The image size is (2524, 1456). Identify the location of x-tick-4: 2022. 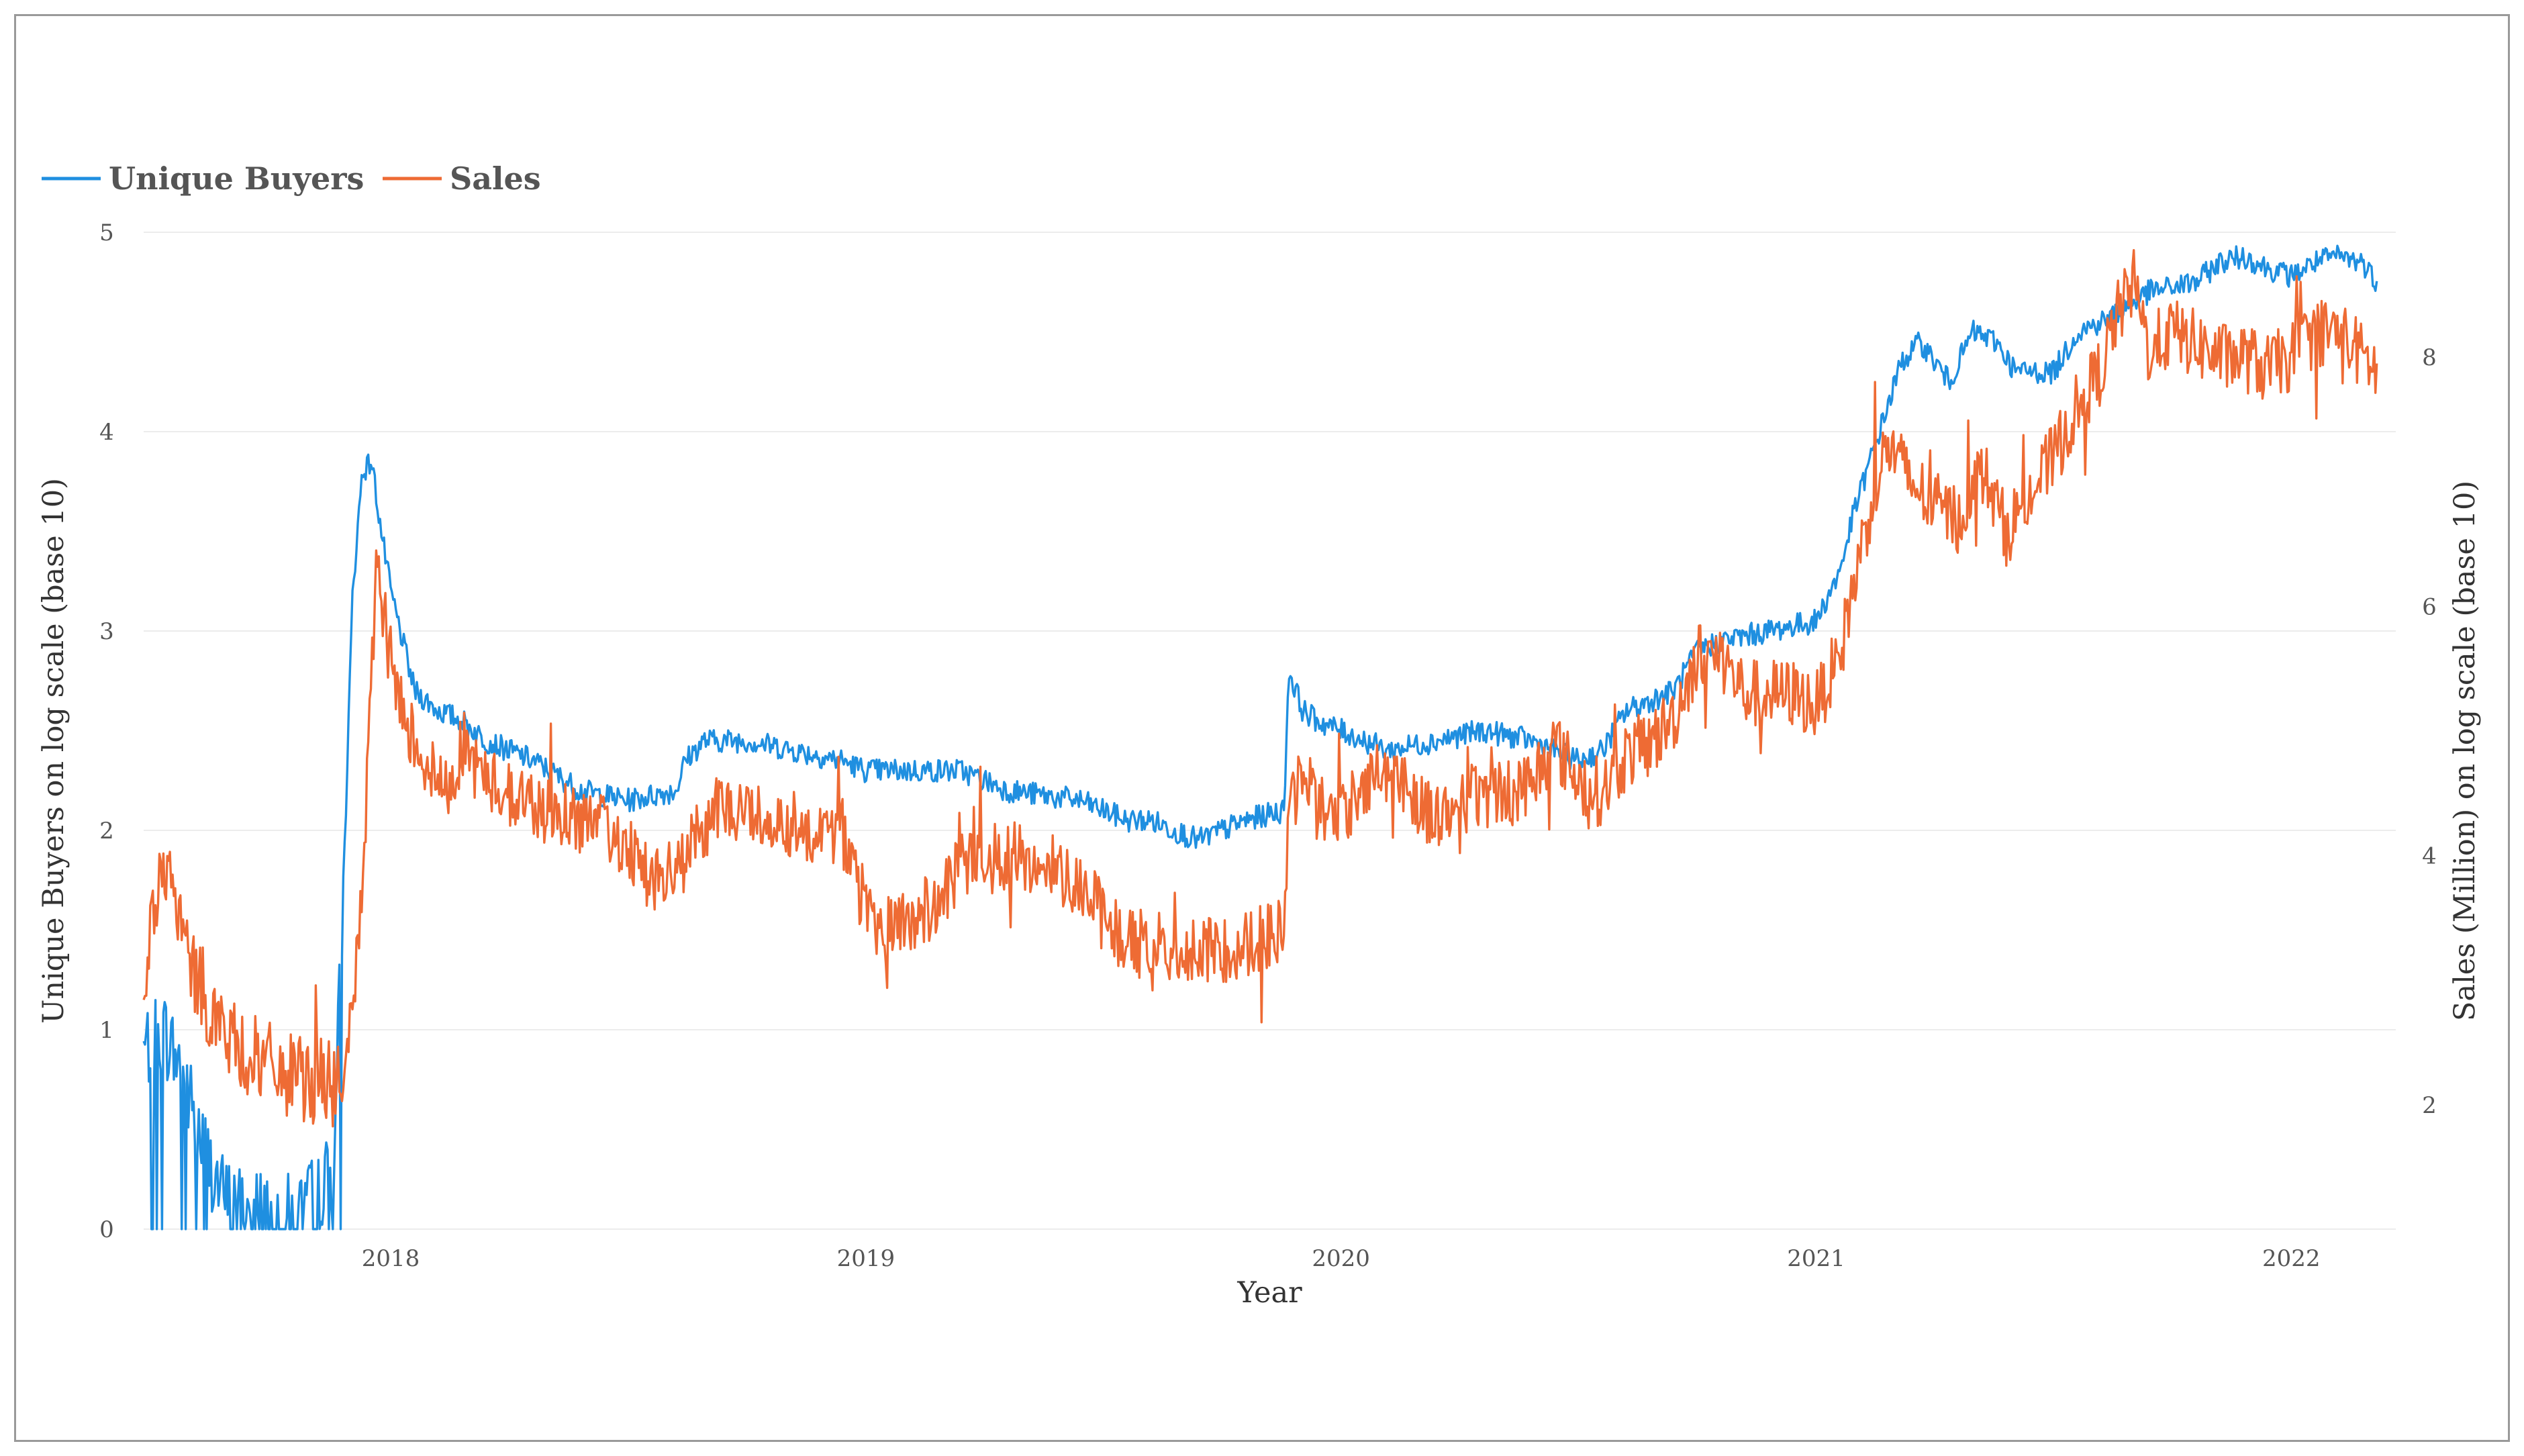
(2291, 1258).